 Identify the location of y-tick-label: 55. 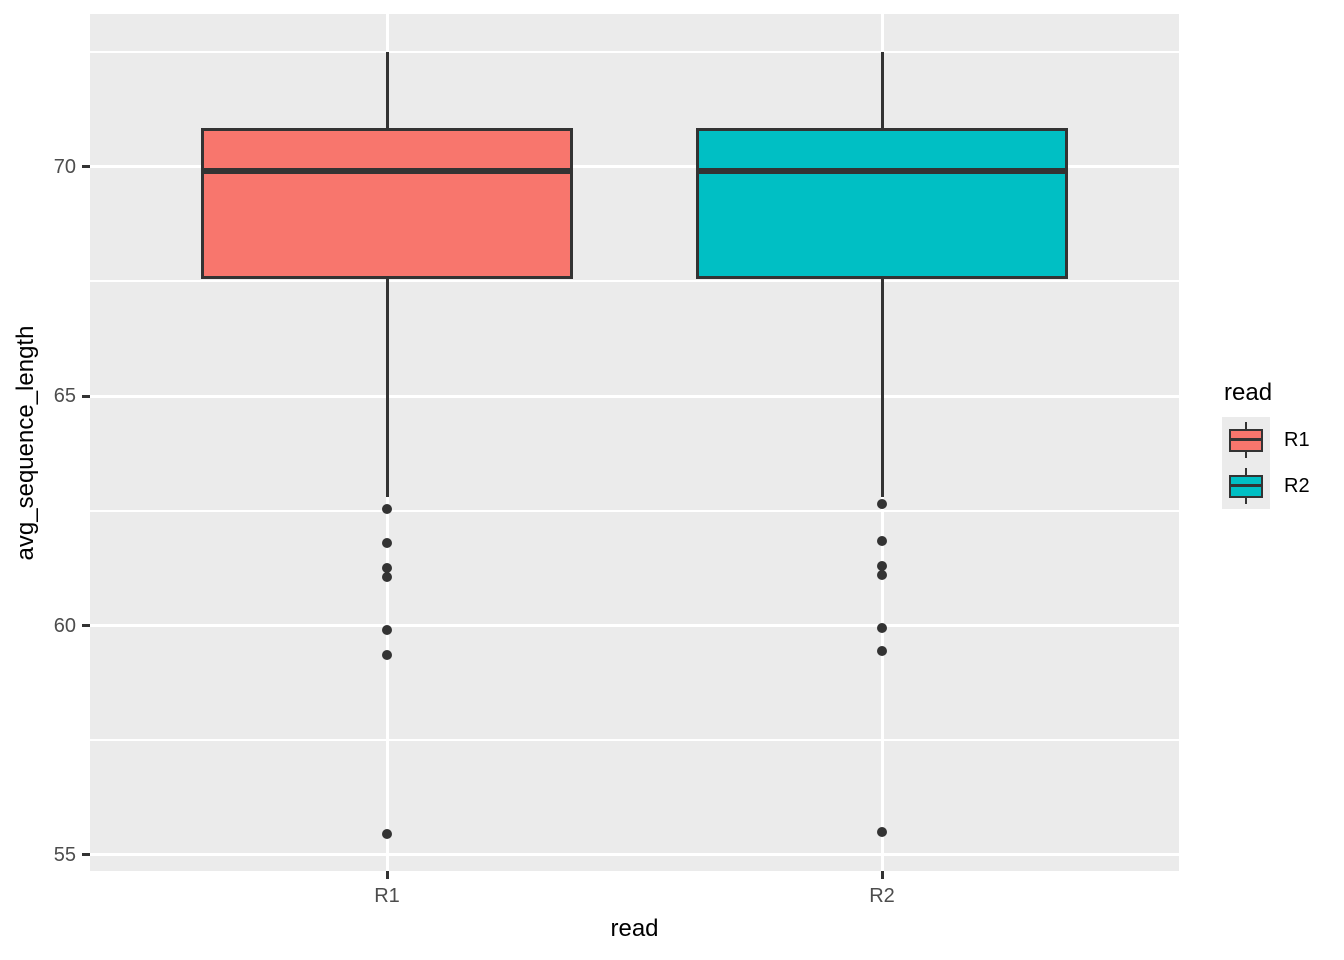
(64, 854).